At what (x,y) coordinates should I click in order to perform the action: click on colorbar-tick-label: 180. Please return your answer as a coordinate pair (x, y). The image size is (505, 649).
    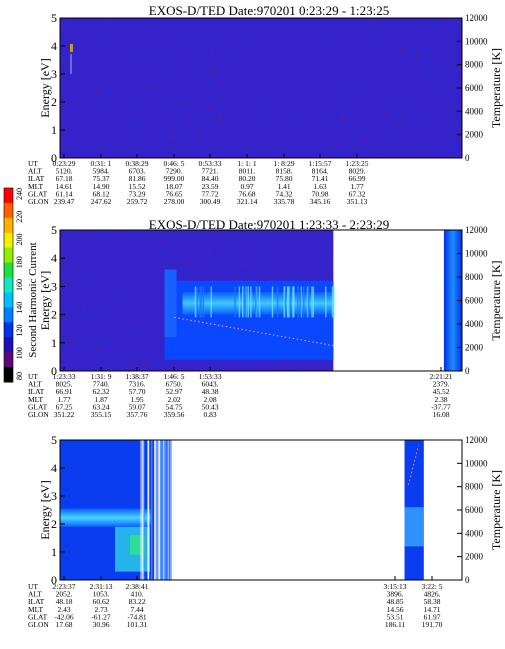
    Looking at the image, I should click on (19, 262).